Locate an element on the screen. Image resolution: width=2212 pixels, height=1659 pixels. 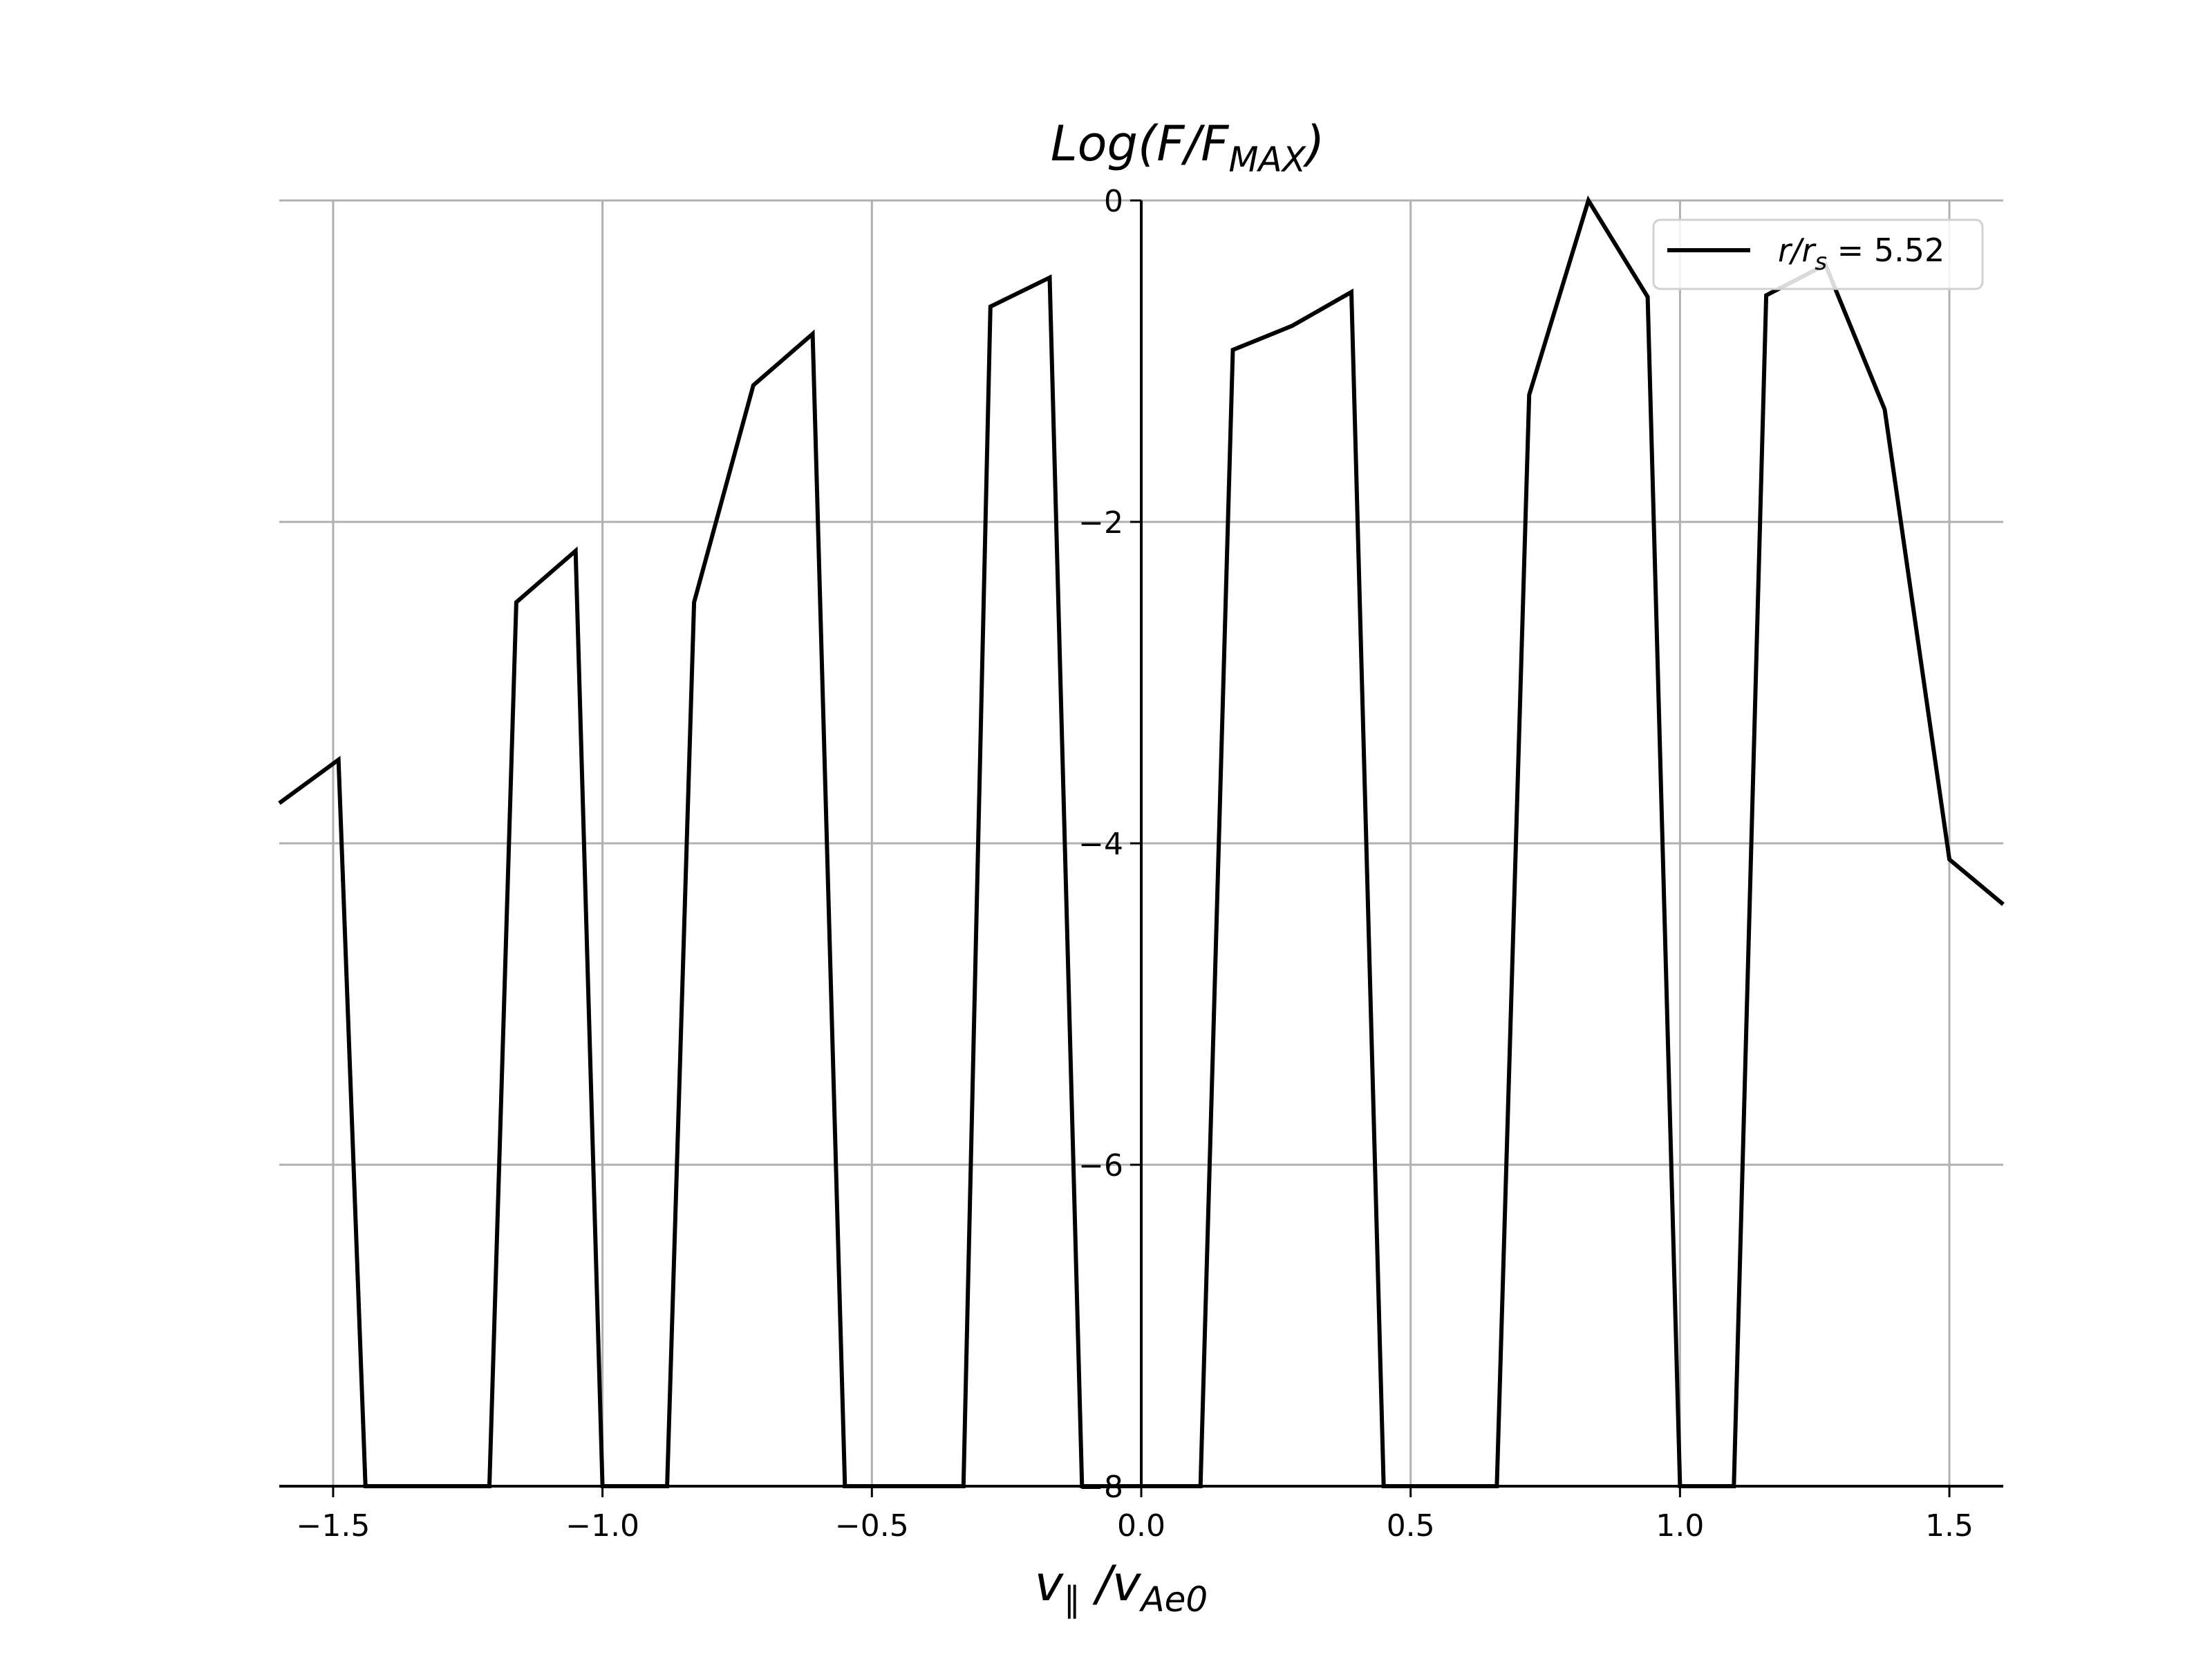
x-tick-label: −1.5 is located at coordinates (334, 1526).